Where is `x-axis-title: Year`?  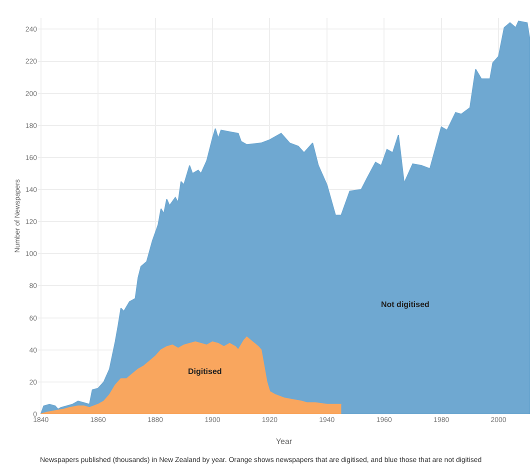
x-axis-title: Year is located at coordinates (284, 441).